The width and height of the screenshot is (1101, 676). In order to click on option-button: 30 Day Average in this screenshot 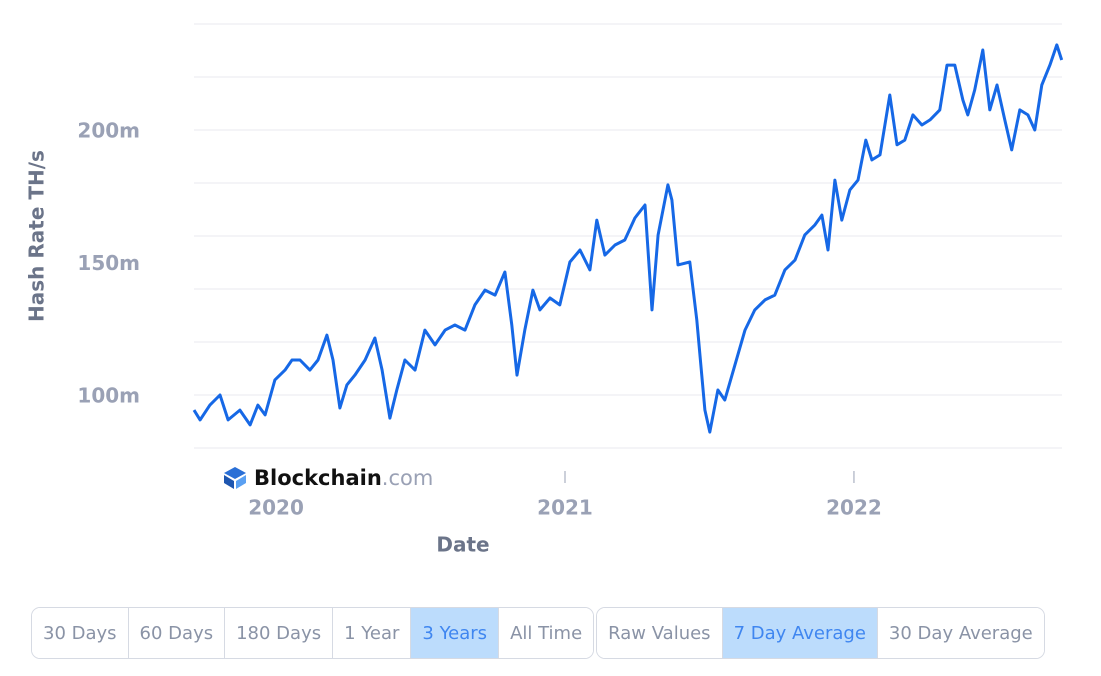, I will do `click(960, 633)`.